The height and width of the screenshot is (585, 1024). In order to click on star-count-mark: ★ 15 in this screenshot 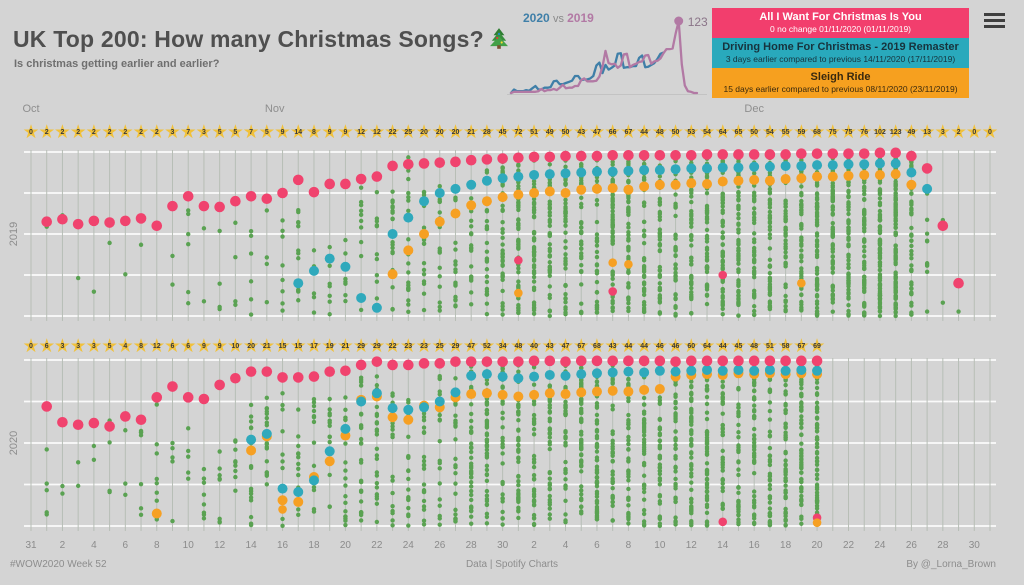, I will do `click(283, 347)`.